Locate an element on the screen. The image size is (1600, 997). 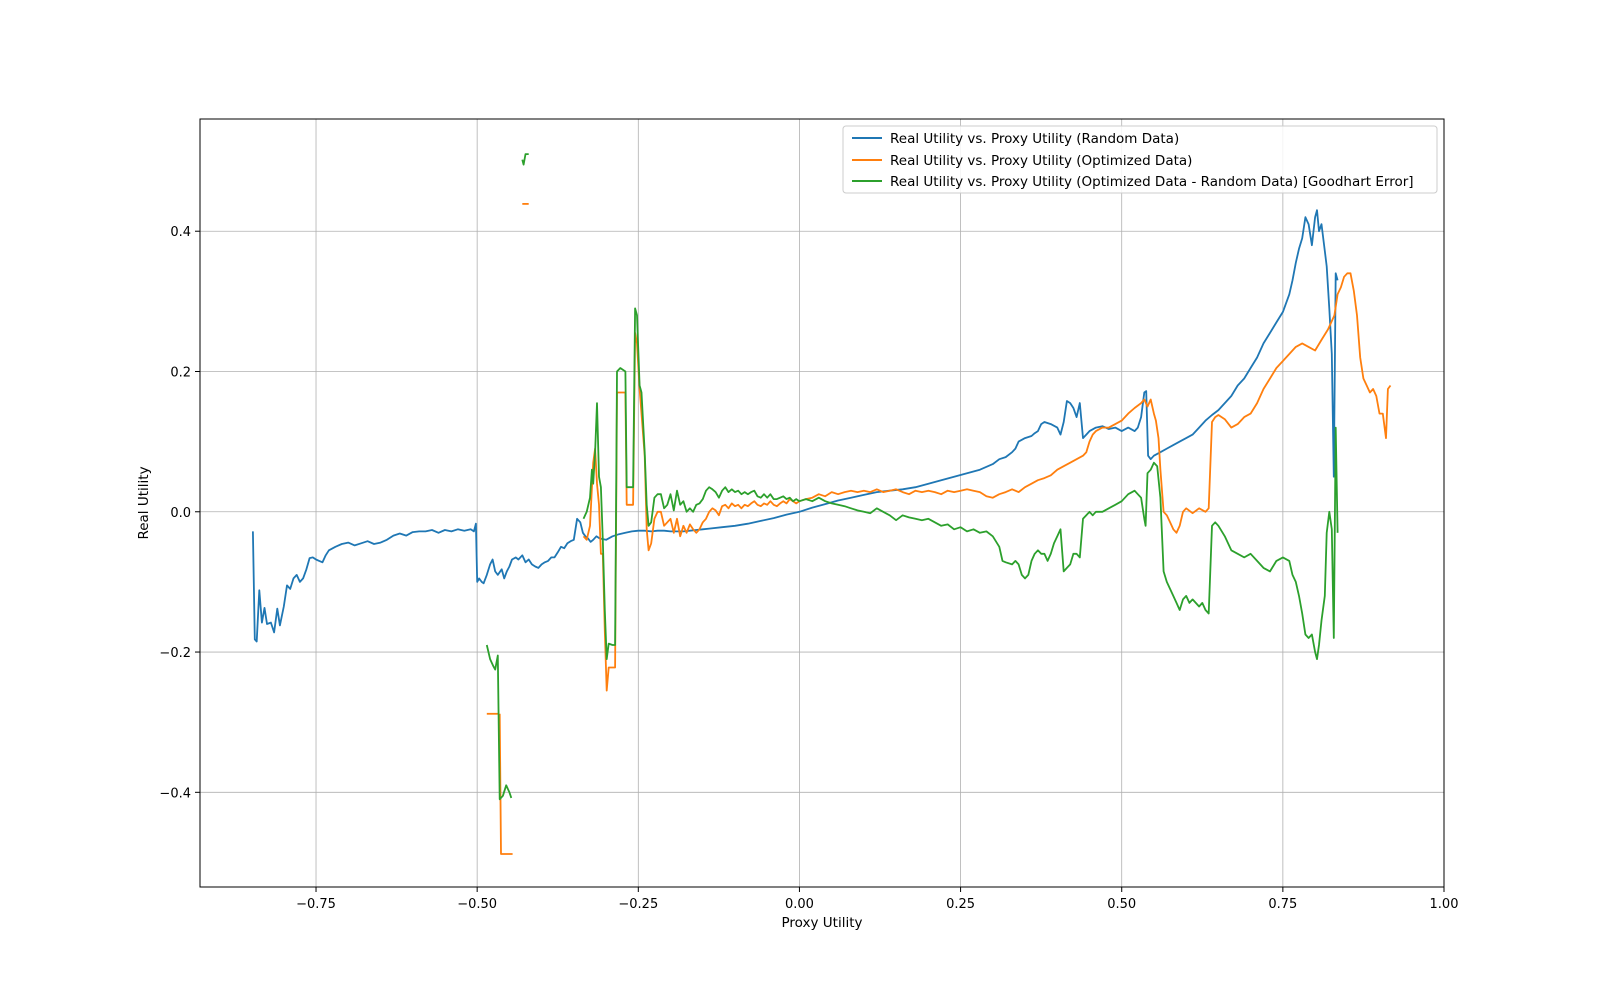
x-tick-label: −0.25 is located at coordinates (638, 904).